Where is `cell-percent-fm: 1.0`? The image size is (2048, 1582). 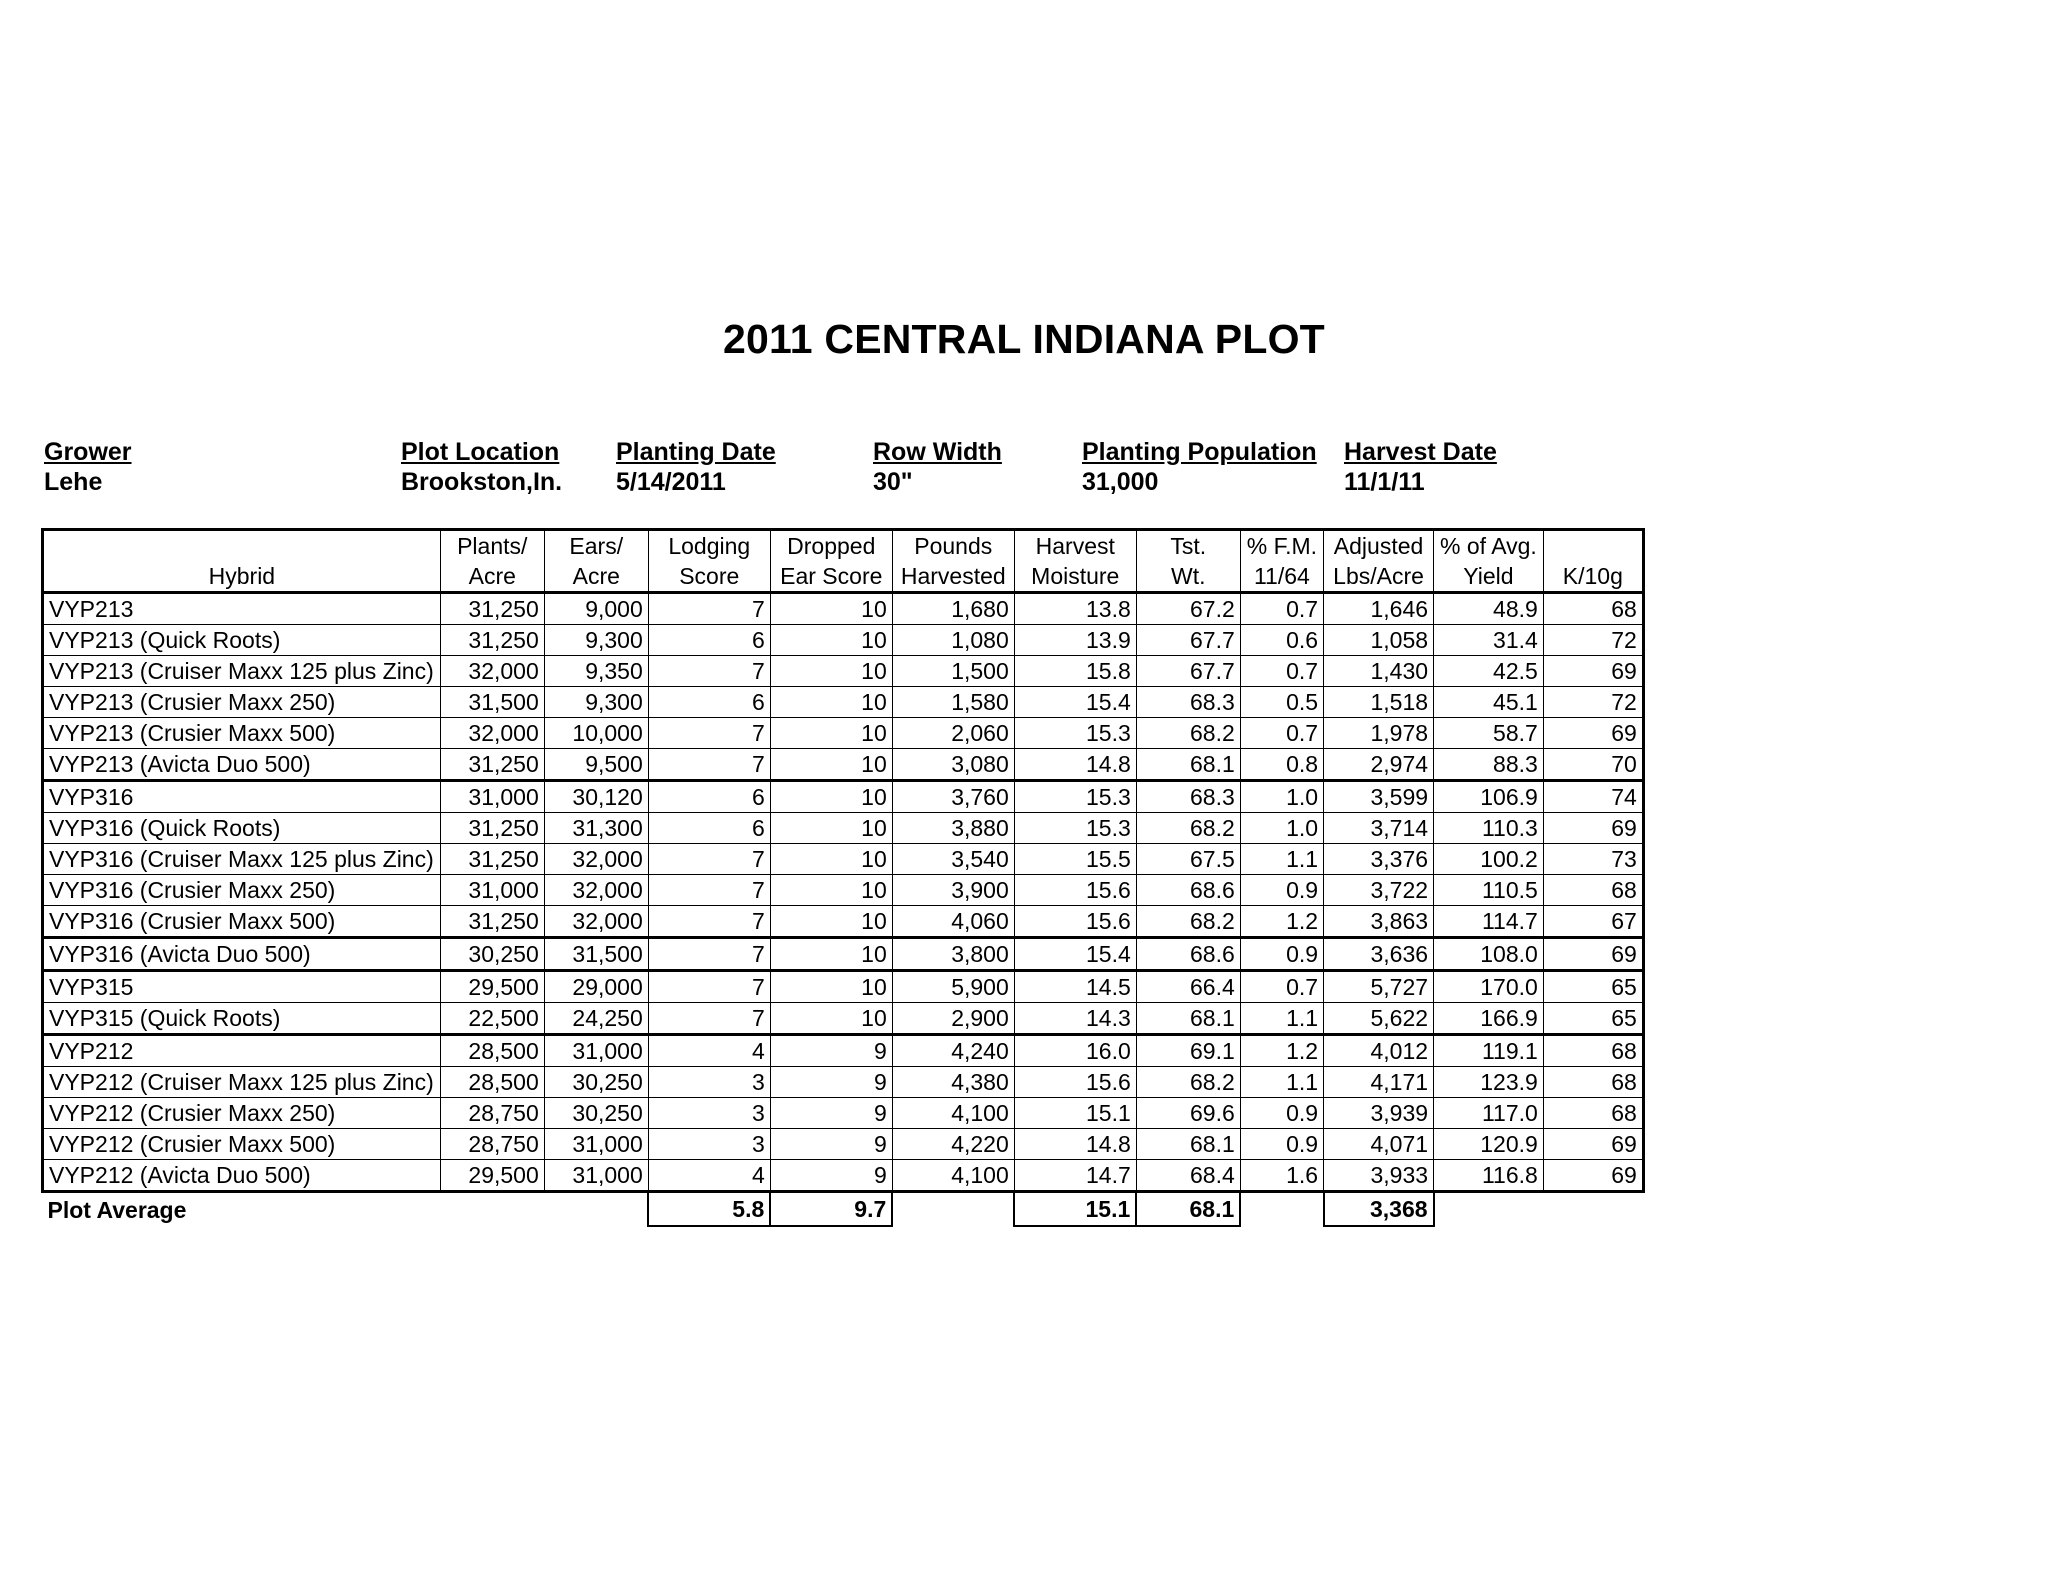
cell-percent-fm: 1.0 is located at coordinates (1282, 796).